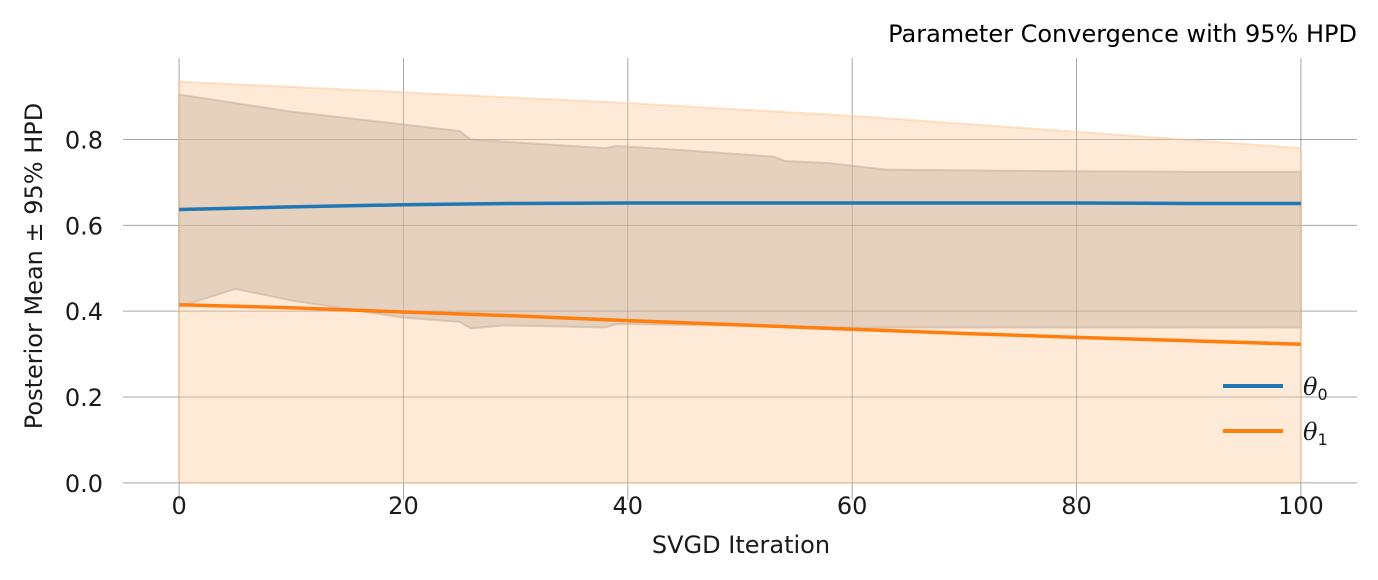  What do you see at coordinates (852, 506) in the screenshot?
I see `x-tick-label: 60` at bounding box center [852, 506].